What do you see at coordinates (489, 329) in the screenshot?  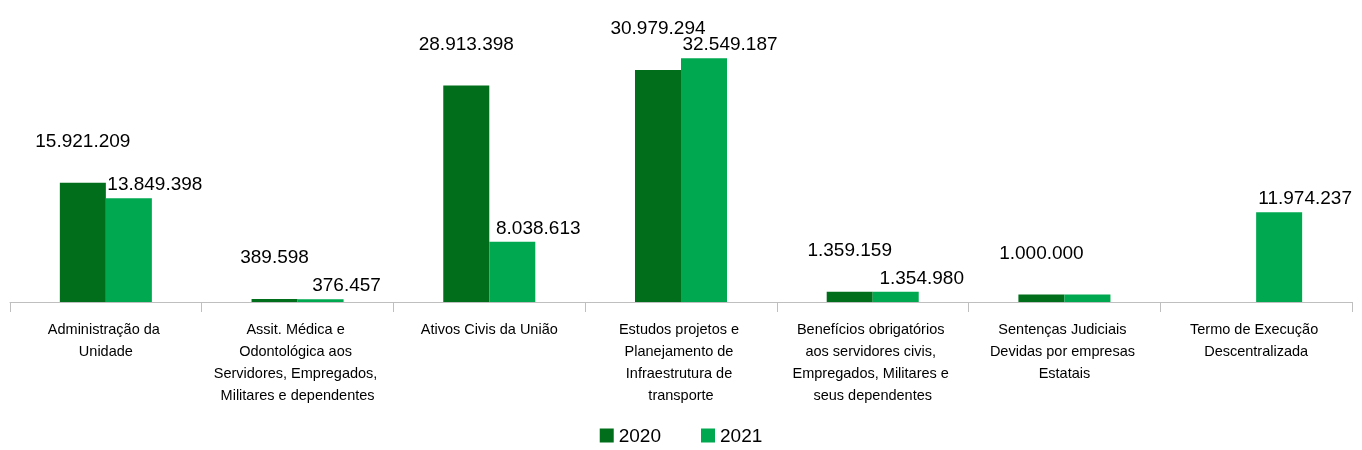 I see `x-tick-label: Ativos Civis da União` at bounding box center [489, 329].